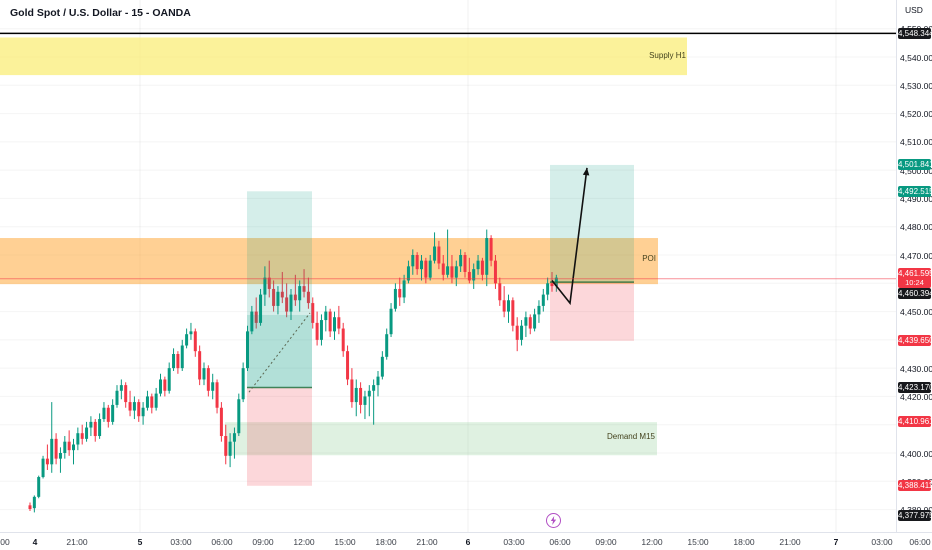 This screenshot has height=550, width=932. I want to click on long-position-1-profit-box, so click(279, 289).